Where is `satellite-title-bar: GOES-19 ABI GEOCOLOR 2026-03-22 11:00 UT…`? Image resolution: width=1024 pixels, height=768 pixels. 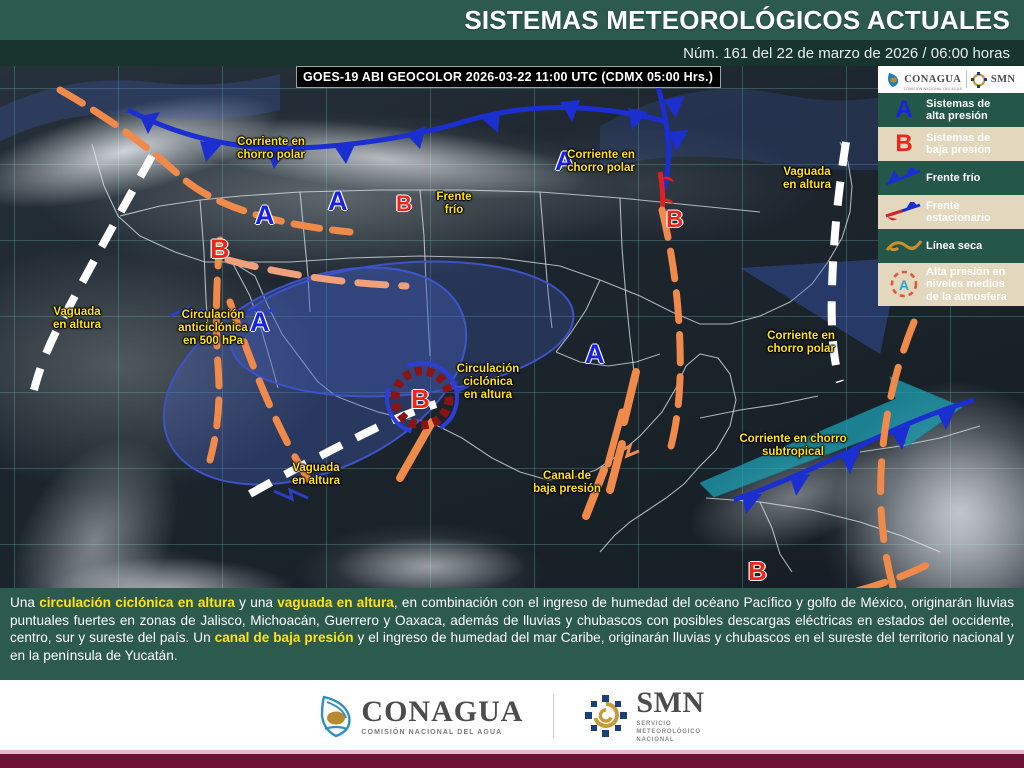 satellite-title-bar: GOES-19 ABI GEOCOLOR 2026-03-22 11:00 UT… is located at coordinates (509, 77).